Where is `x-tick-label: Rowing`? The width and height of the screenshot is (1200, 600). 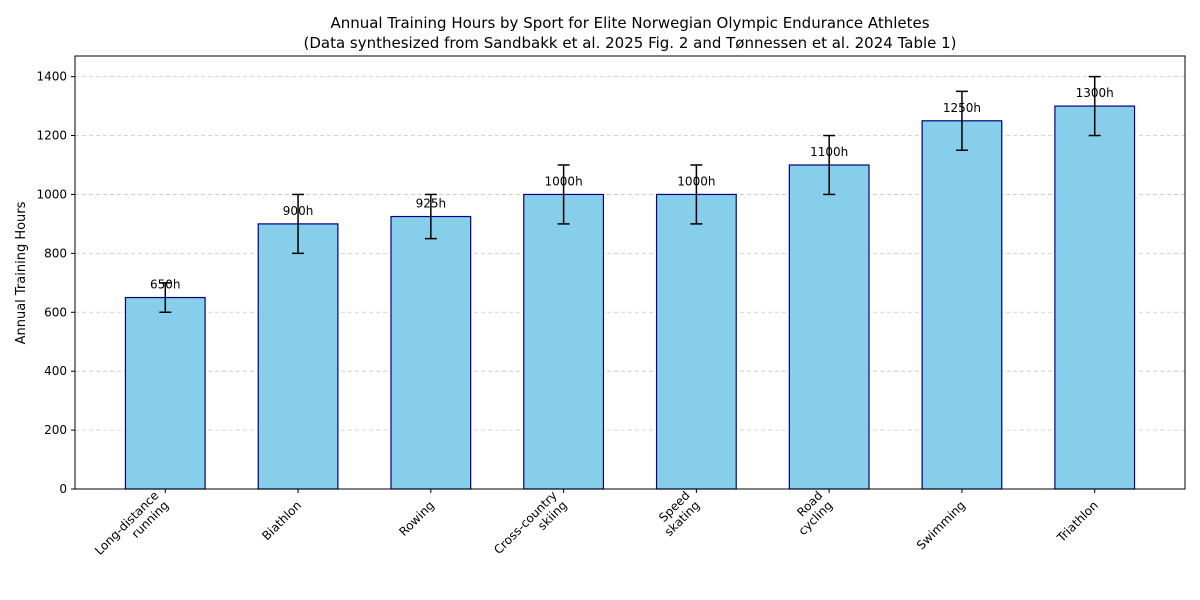
x-tick-label: Rowing is located at coordinates (416, 518).